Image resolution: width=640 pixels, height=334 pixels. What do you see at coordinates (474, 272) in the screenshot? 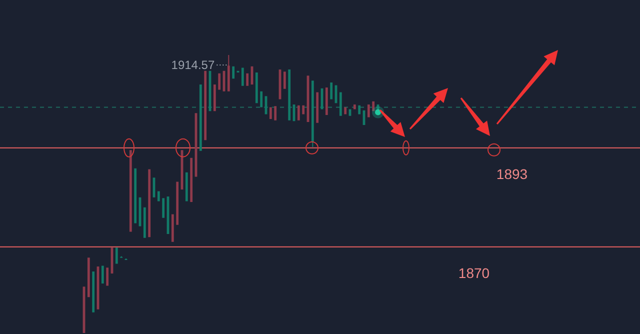
I see `text: 1870` at bounding box center [474, 272].